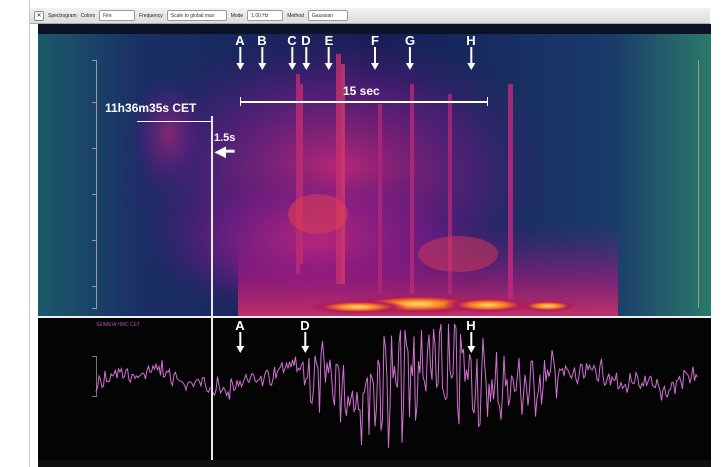 The width and height of the screenshot is (725, 467). What do you see at coordinates (329, 40) in the screenshot?
I see `marker-e-label: E` at bounding box center [329, 40].